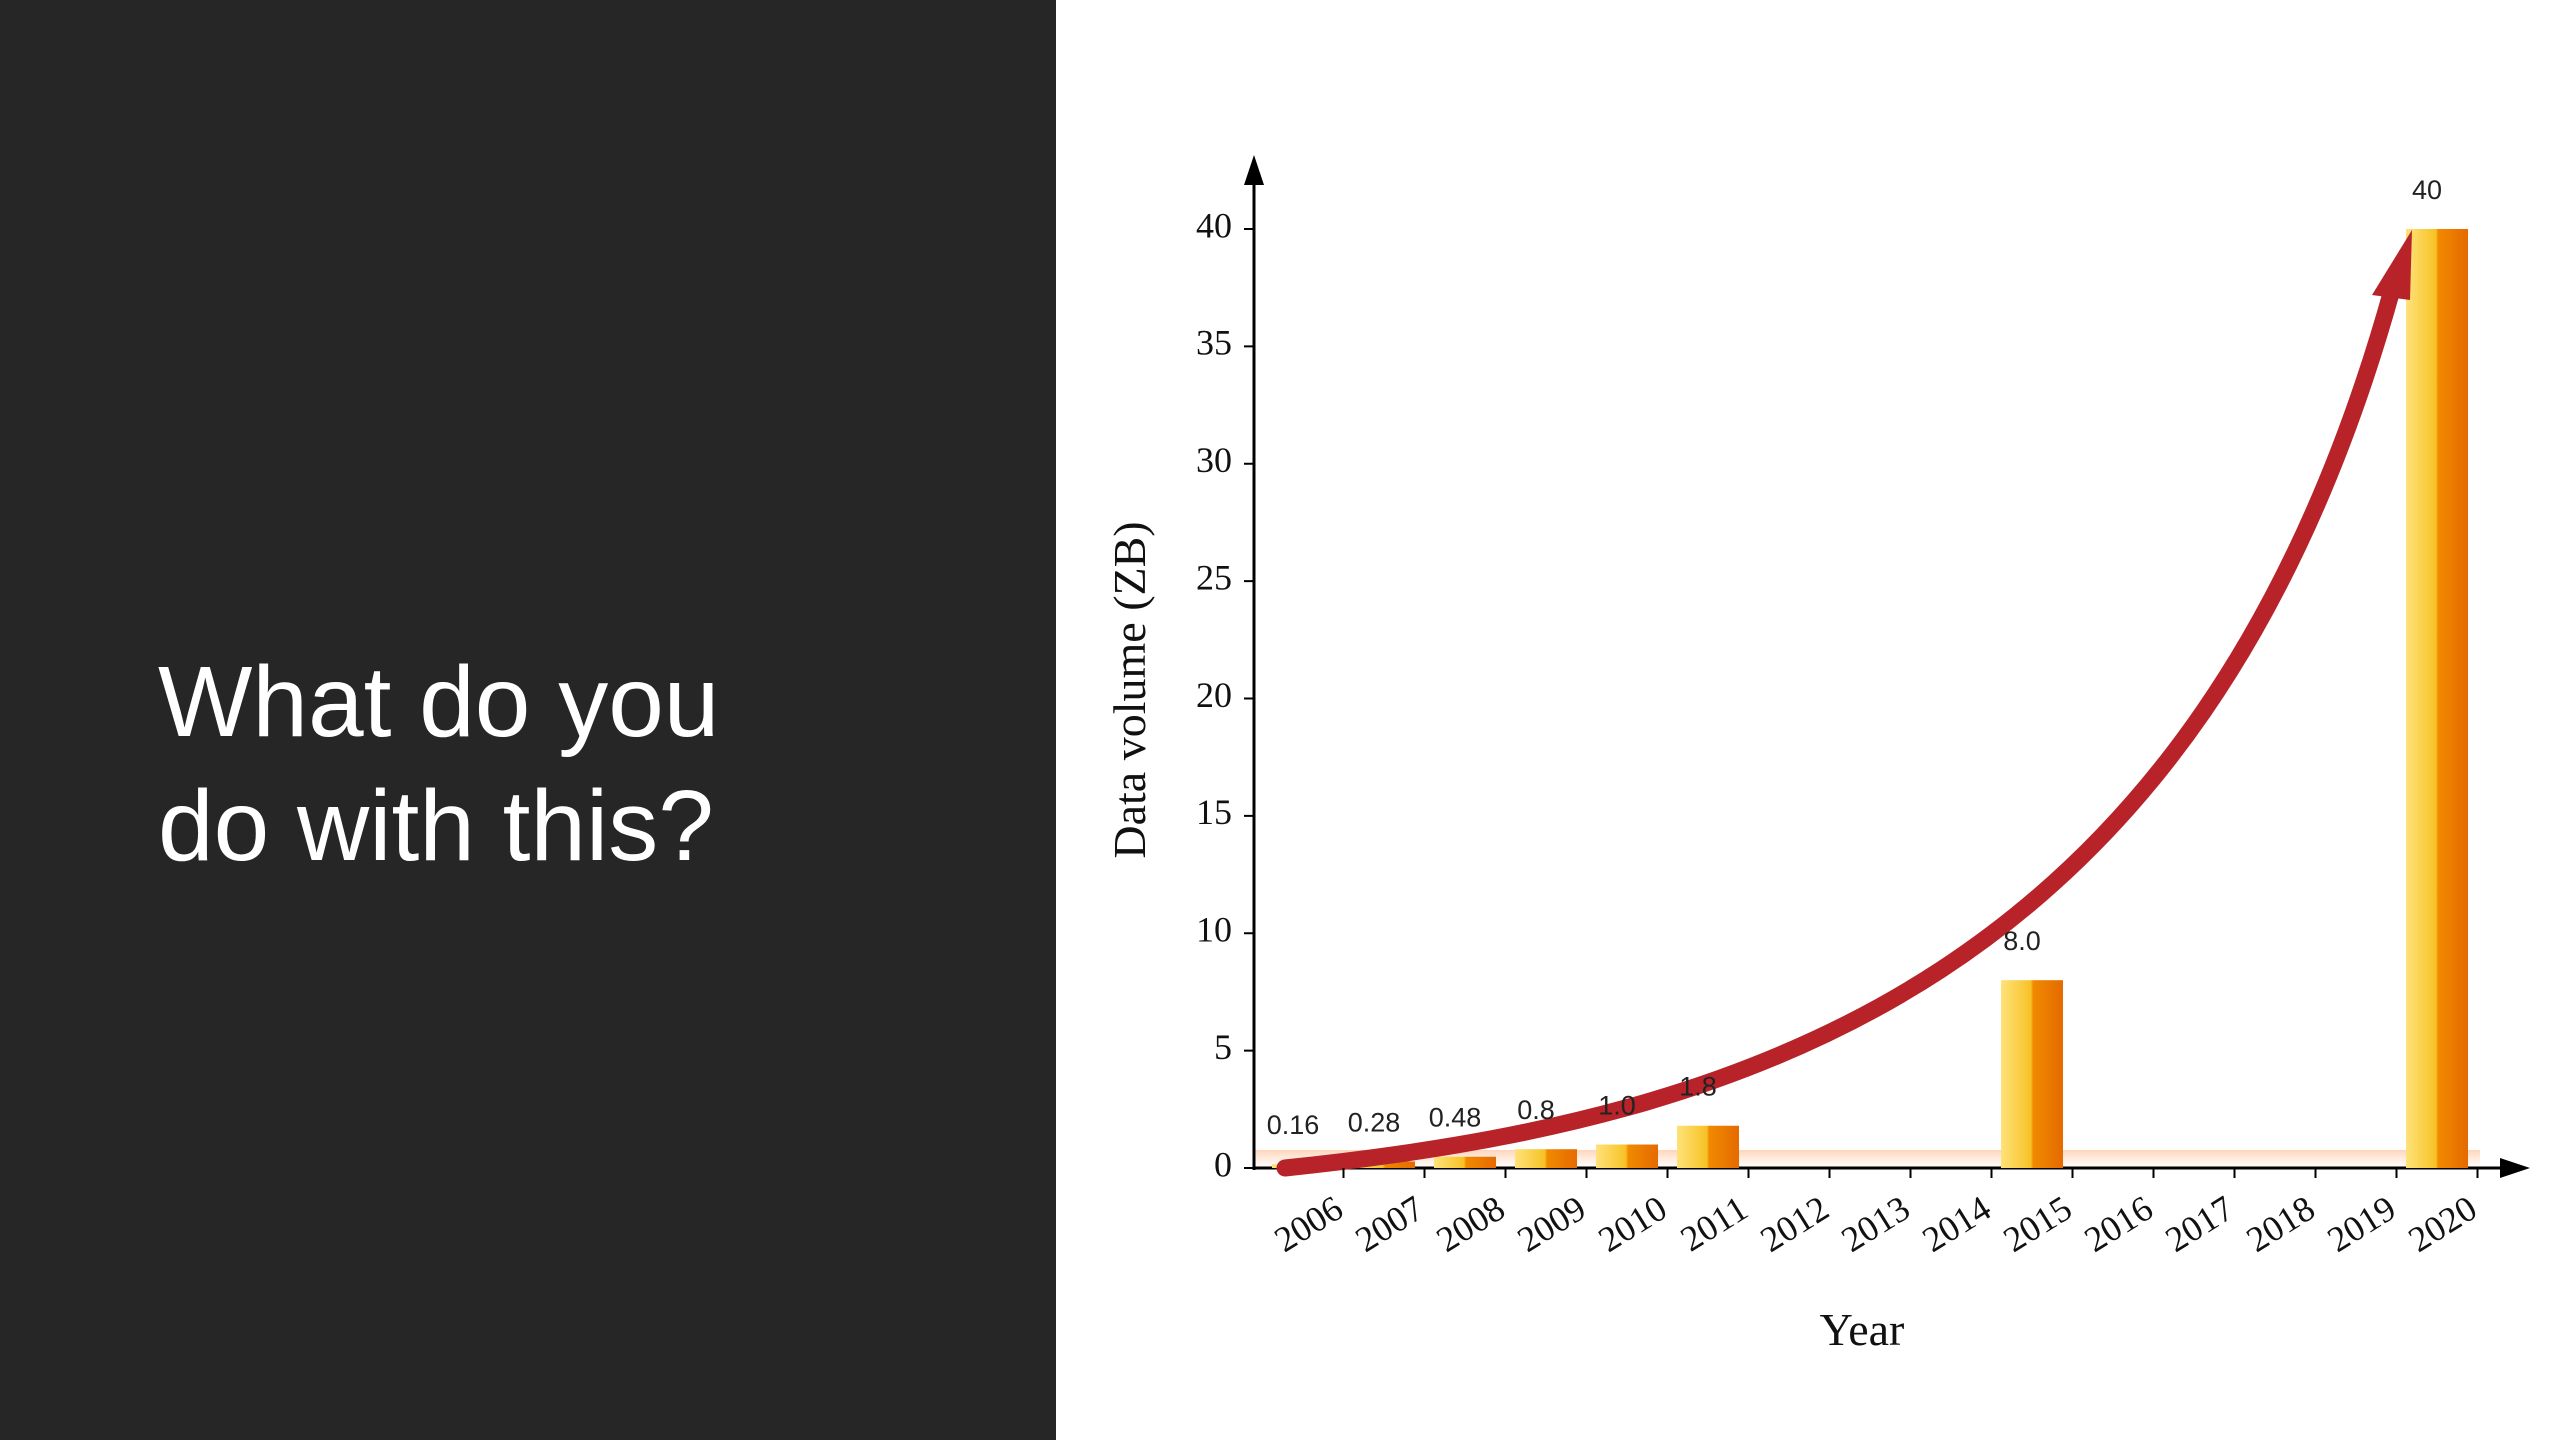  What do you see at coordinates (1214, 577) in the screenshot?
I see `y-tick-label: 25` at bounding box center [1214, 577].